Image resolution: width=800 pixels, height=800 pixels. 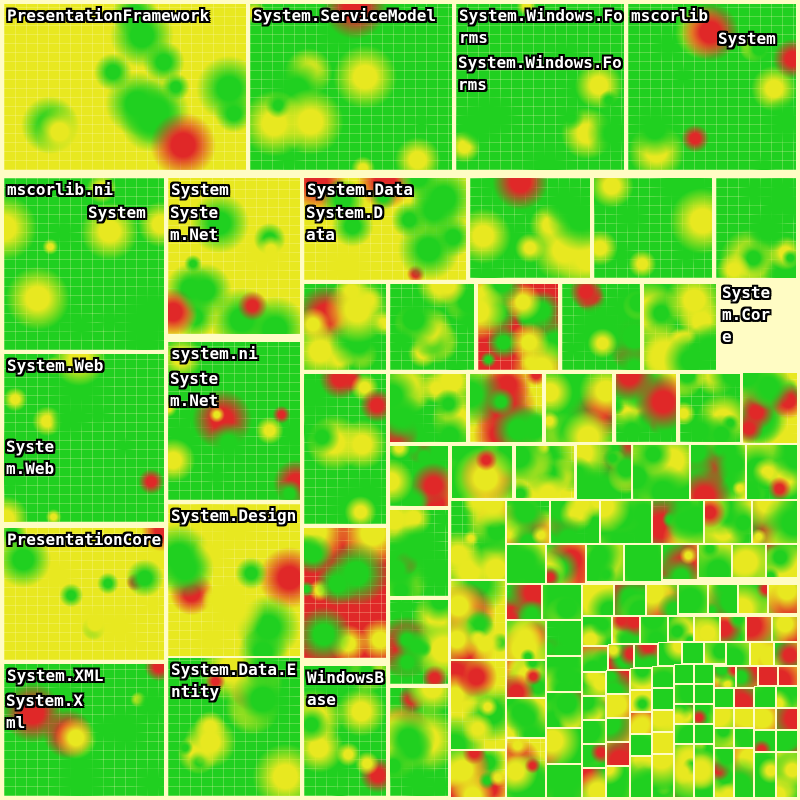 What do you see at coordinates (55, 675) in the screenshot?
I see `treemap-label: System.XML` at bounding box center [55, 675].